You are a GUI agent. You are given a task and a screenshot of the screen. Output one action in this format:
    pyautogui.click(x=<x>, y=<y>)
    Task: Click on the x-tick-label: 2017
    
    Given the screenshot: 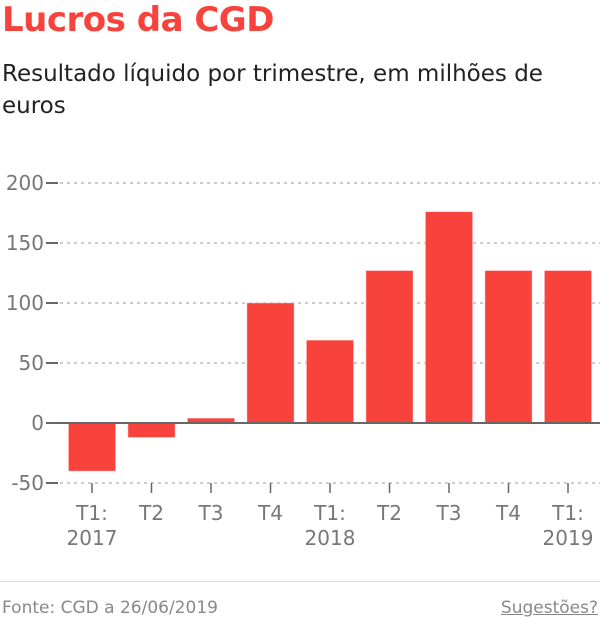 What is the action you would take?
    pyautogui.click(x=92, y=538)
    